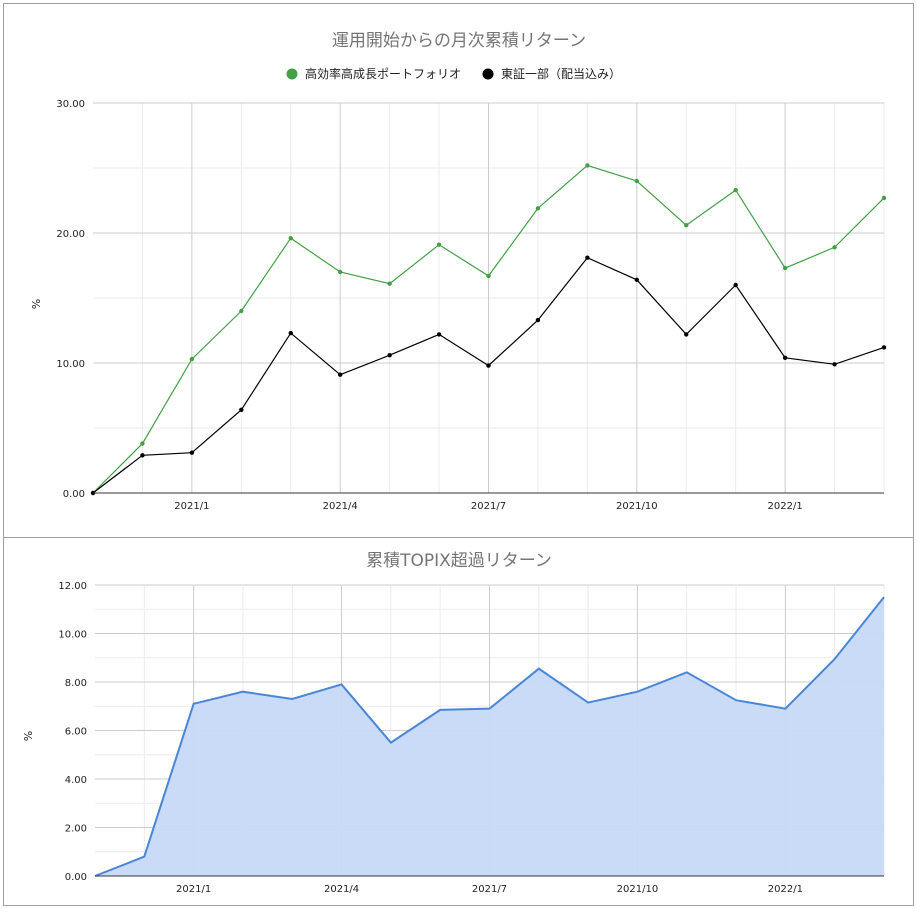 Image resolution: width=917 pixels, height=908 pixels. What do you see at coordinates (70, 234) in the screenshot?
I see `y-tick-label: 20.00` at bounding box center [70, 234].